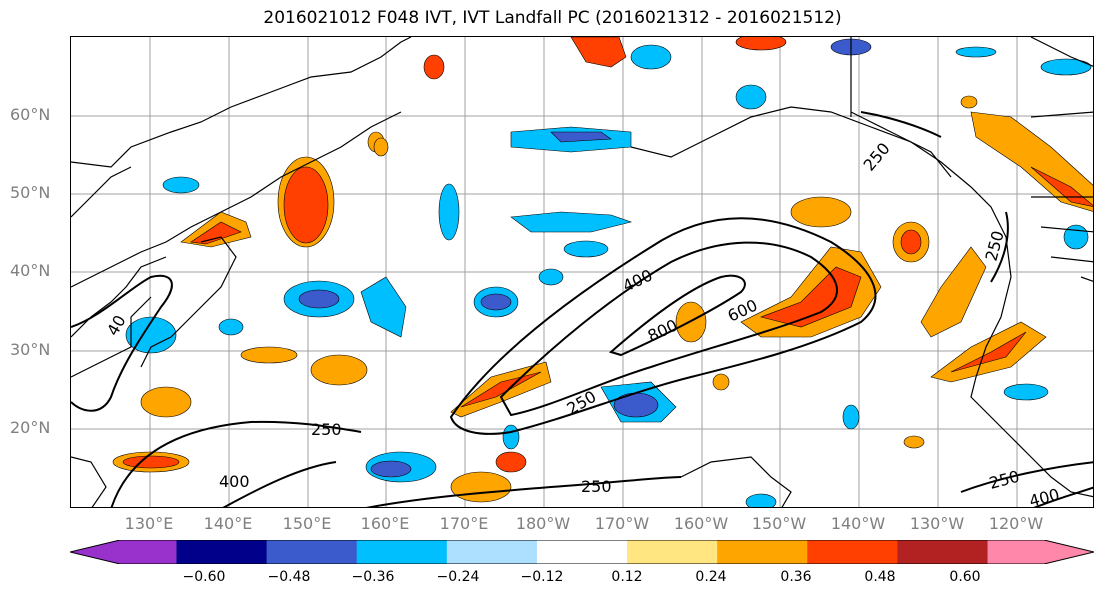 This screenshot has width=1105, height=601. I want to click on lon-label-150w: 150°W, so click(779, 523).